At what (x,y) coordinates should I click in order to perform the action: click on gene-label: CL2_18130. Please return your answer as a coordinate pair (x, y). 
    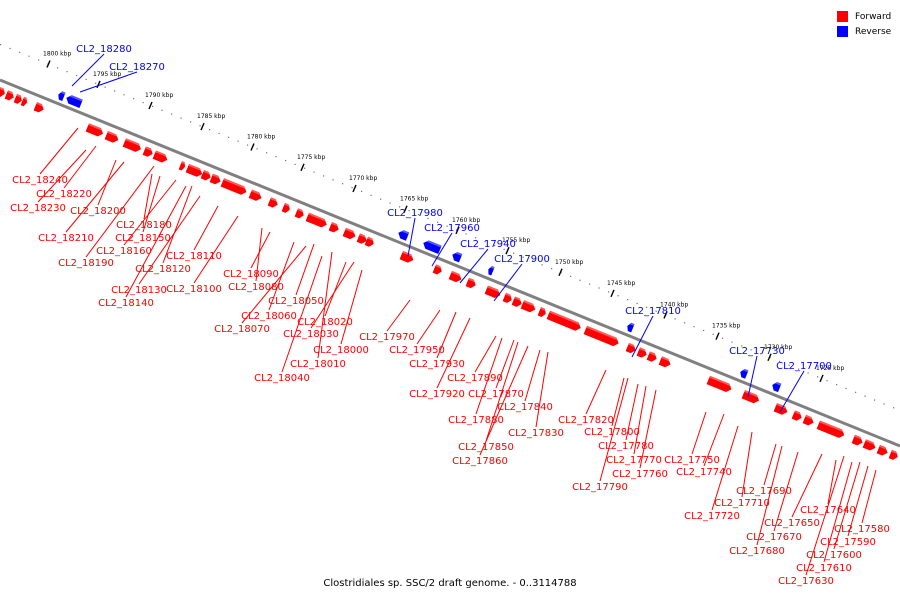
    Looking at the image, I should click on (156, 245).